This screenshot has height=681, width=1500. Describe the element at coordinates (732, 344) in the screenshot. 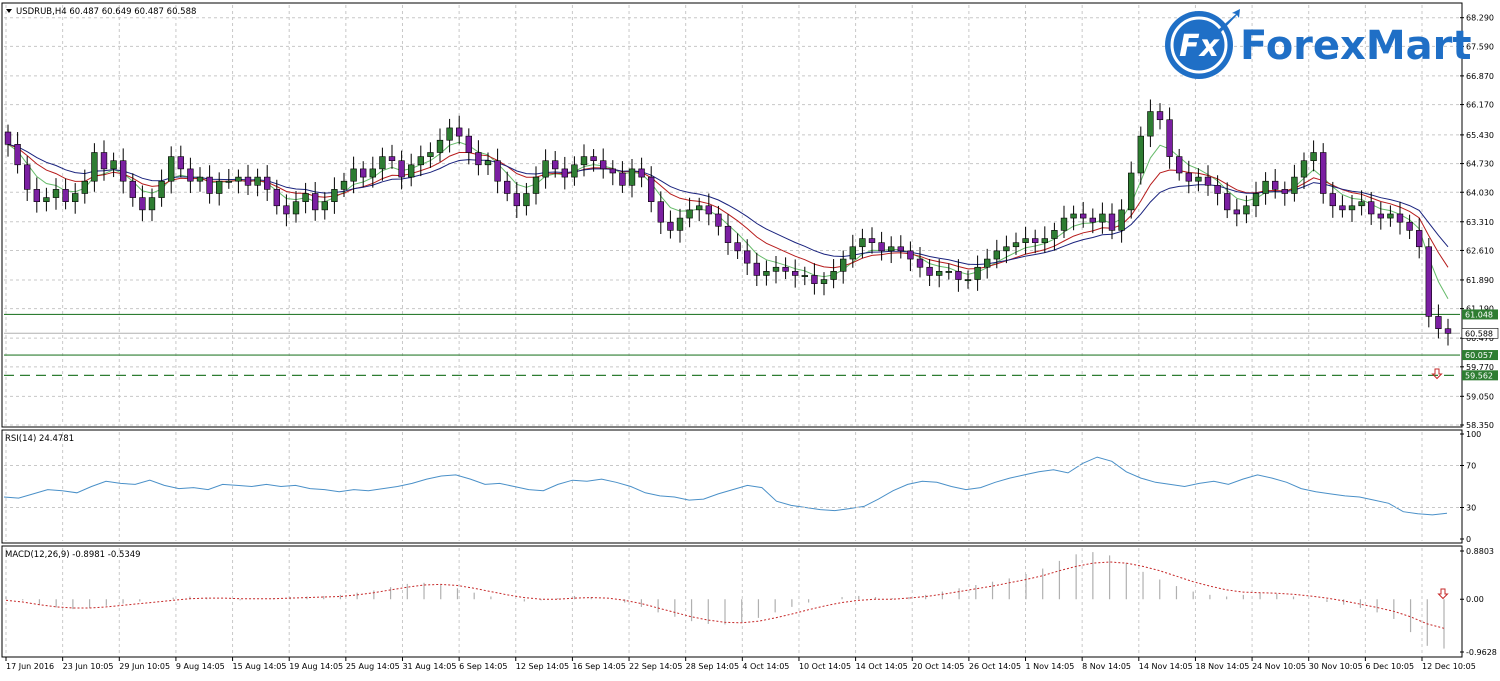

I see `price-levels` at that location.